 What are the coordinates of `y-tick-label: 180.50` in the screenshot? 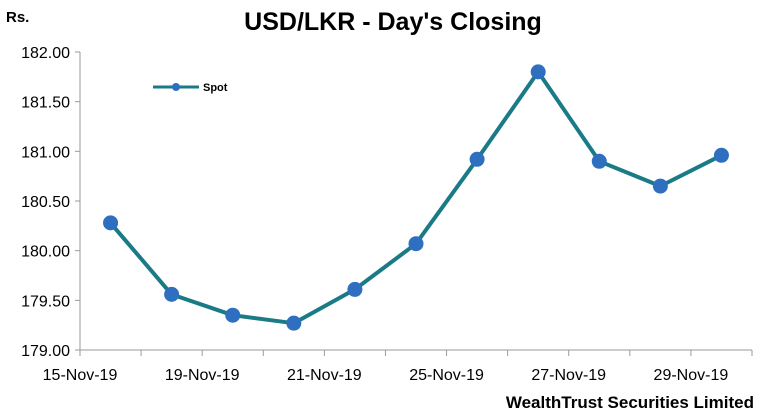 It's located at (45, 202).